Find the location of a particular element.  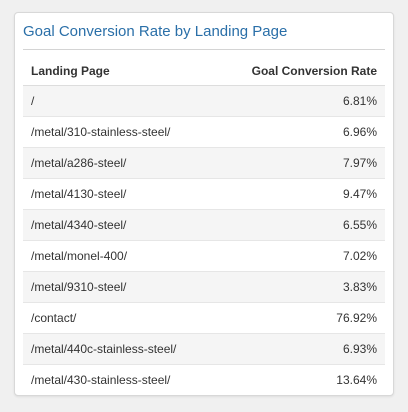

landing-page-cell: / is located at coordinates (119, 101).